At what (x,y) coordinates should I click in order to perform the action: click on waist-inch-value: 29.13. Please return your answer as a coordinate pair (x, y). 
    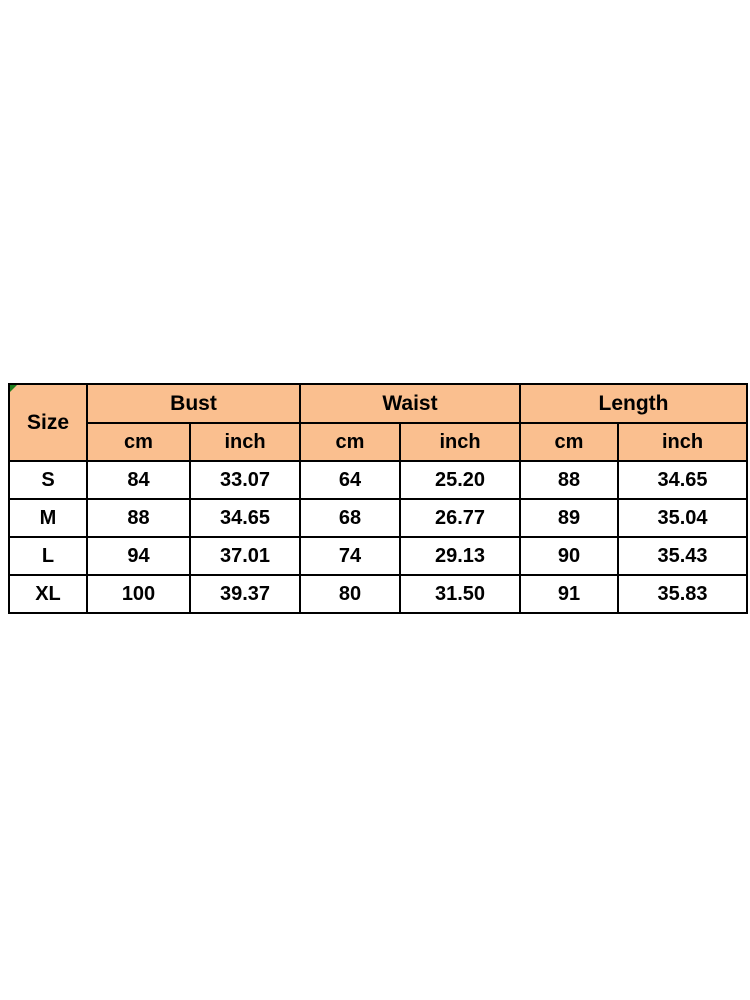
    Looking at the image, I should click on (460, 556).